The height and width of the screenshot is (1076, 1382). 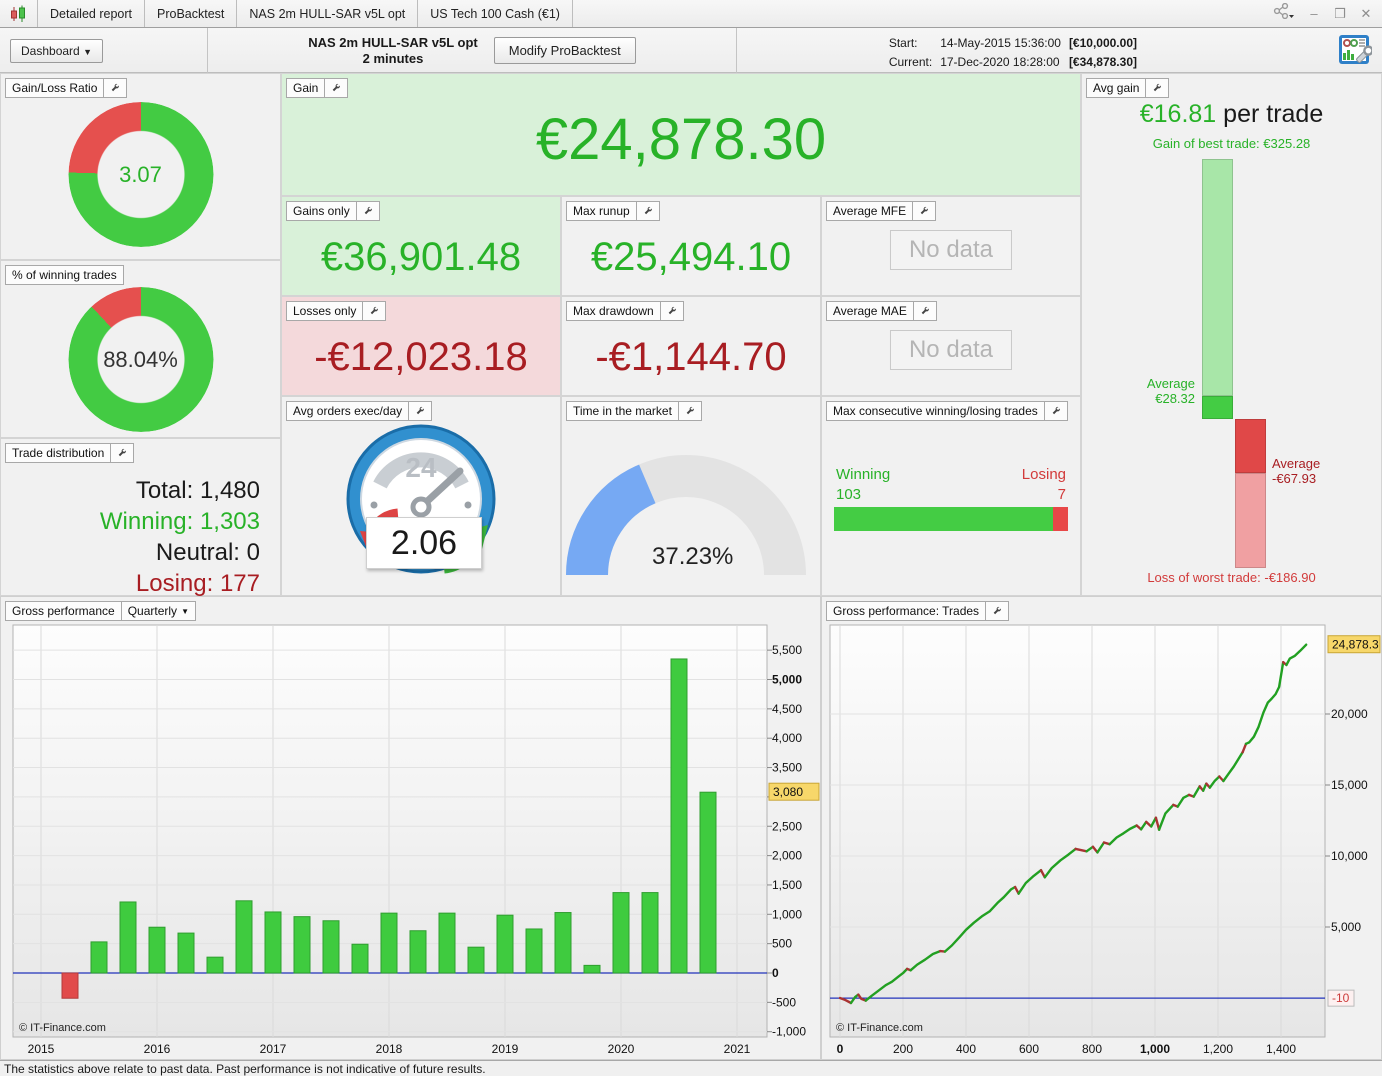 What do you see at coordinates (140, 349) in the screenshot?
I see `winning-trades-pct-panel: % of winning trades 88.04%` at bounding box center [140, 349].